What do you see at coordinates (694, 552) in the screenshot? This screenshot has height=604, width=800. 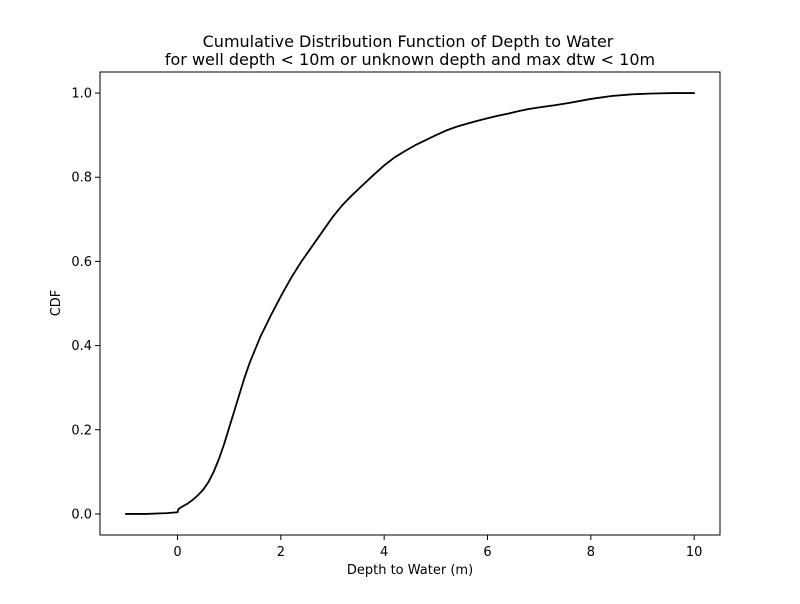 I see `x-tick-label: 10` at bounding box center [694, 552].